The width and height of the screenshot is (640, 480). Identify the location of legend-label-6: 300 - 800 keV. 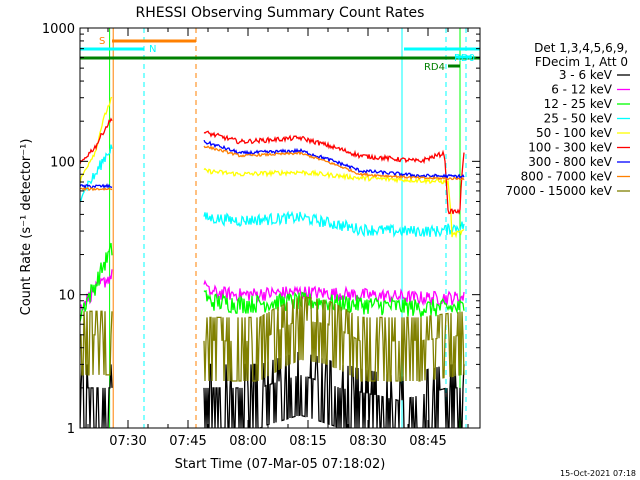
(570, 162).